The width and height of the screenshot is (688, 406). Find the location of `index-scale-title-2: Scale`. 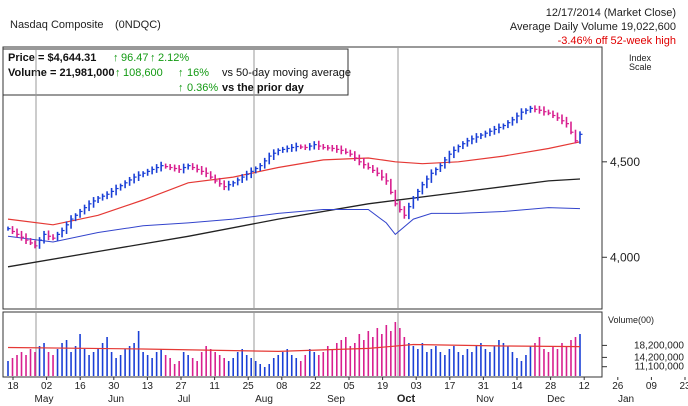

index-scale-title-2: Scale is located at coordinates (640, 67).